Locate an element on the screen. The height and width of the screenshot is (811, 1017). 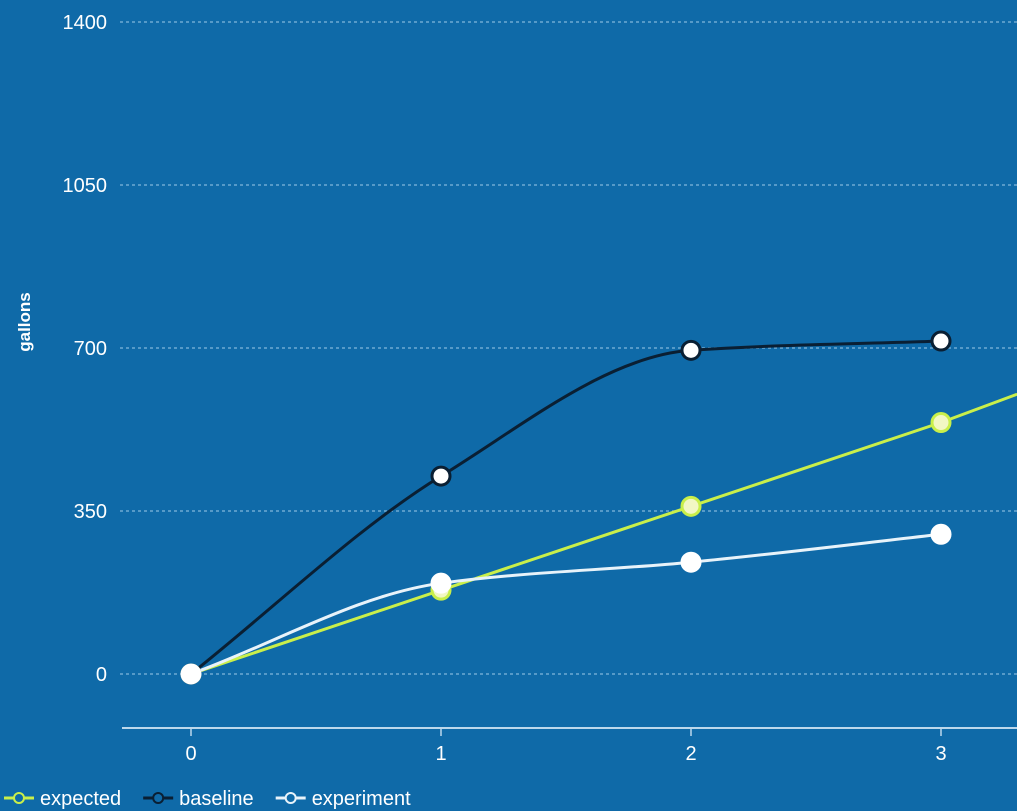
legend-item-experiment: experiment is located at coordinates (343, 799).